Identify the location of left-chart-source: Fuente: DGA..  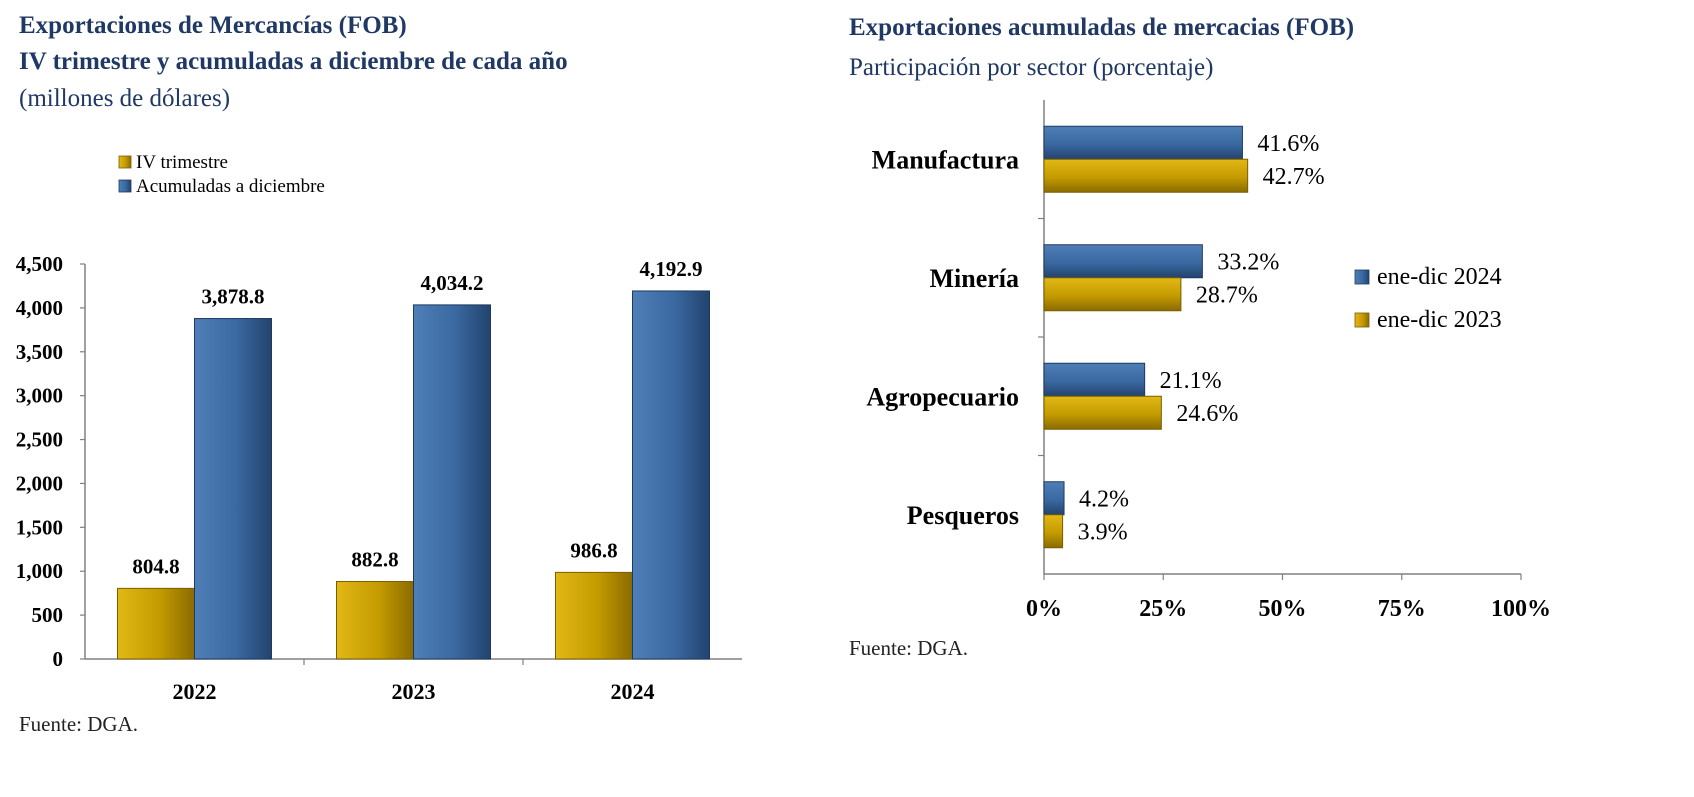
(78, 724).